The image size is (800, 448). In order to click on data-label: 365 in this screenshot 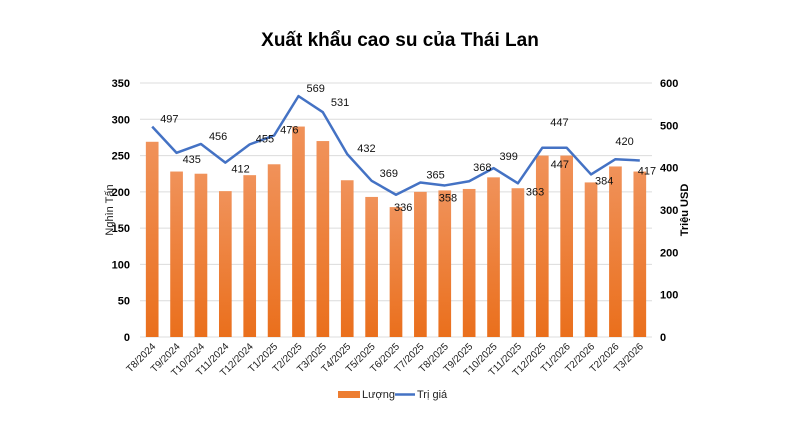, I will do `click(435, 175)`.